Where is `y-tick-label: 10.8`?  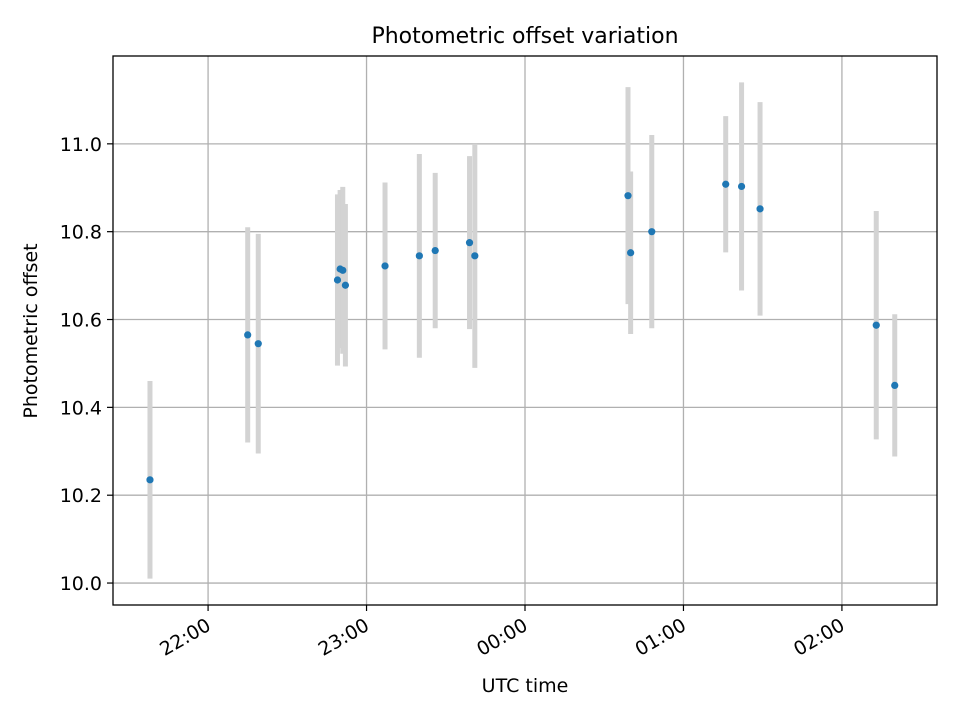 y-tick-label: 10.8 is located at coordinates (81, 233).